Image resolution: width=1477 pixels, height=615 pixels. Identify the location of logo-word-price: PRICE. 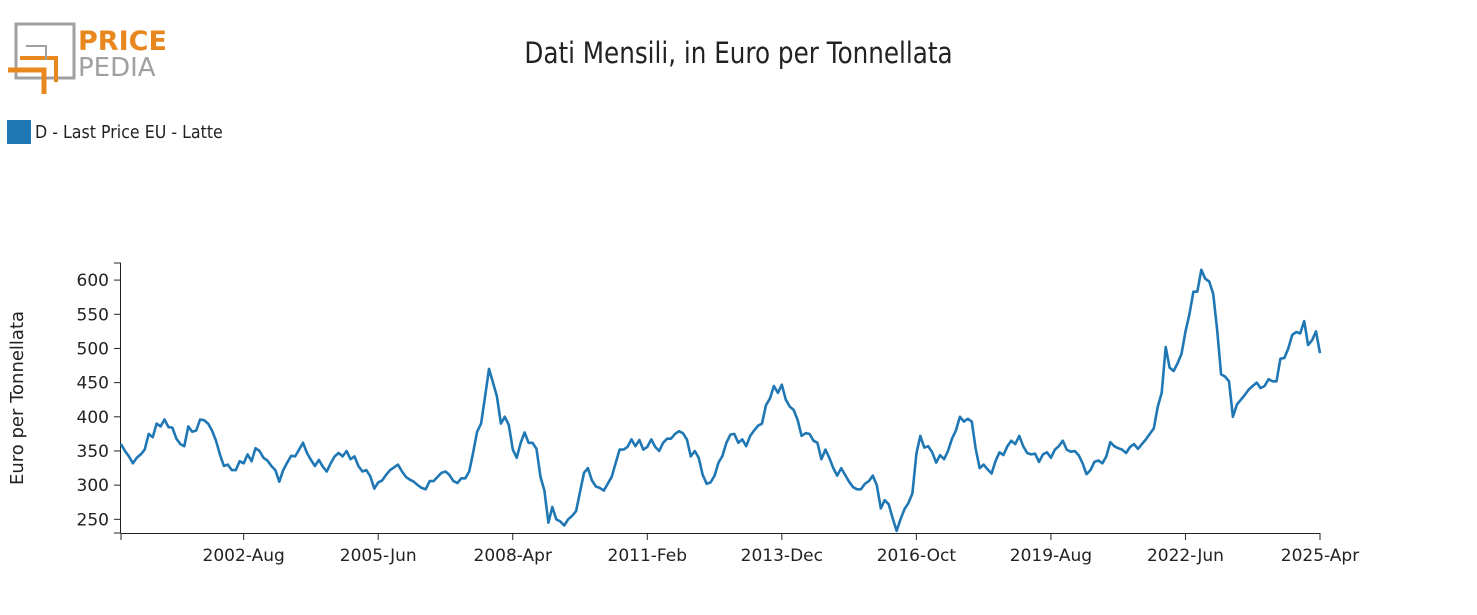
(122, 41).